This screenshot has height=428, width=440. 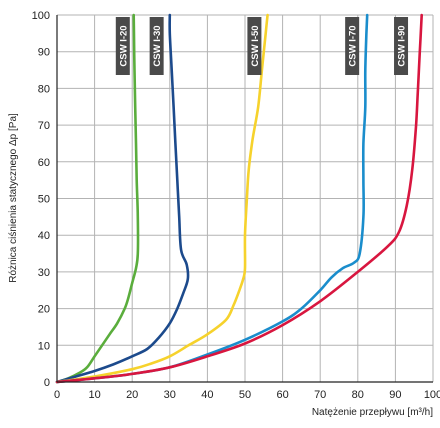 I want to click on y-tick-label: 50, so click(x=44, y=200).